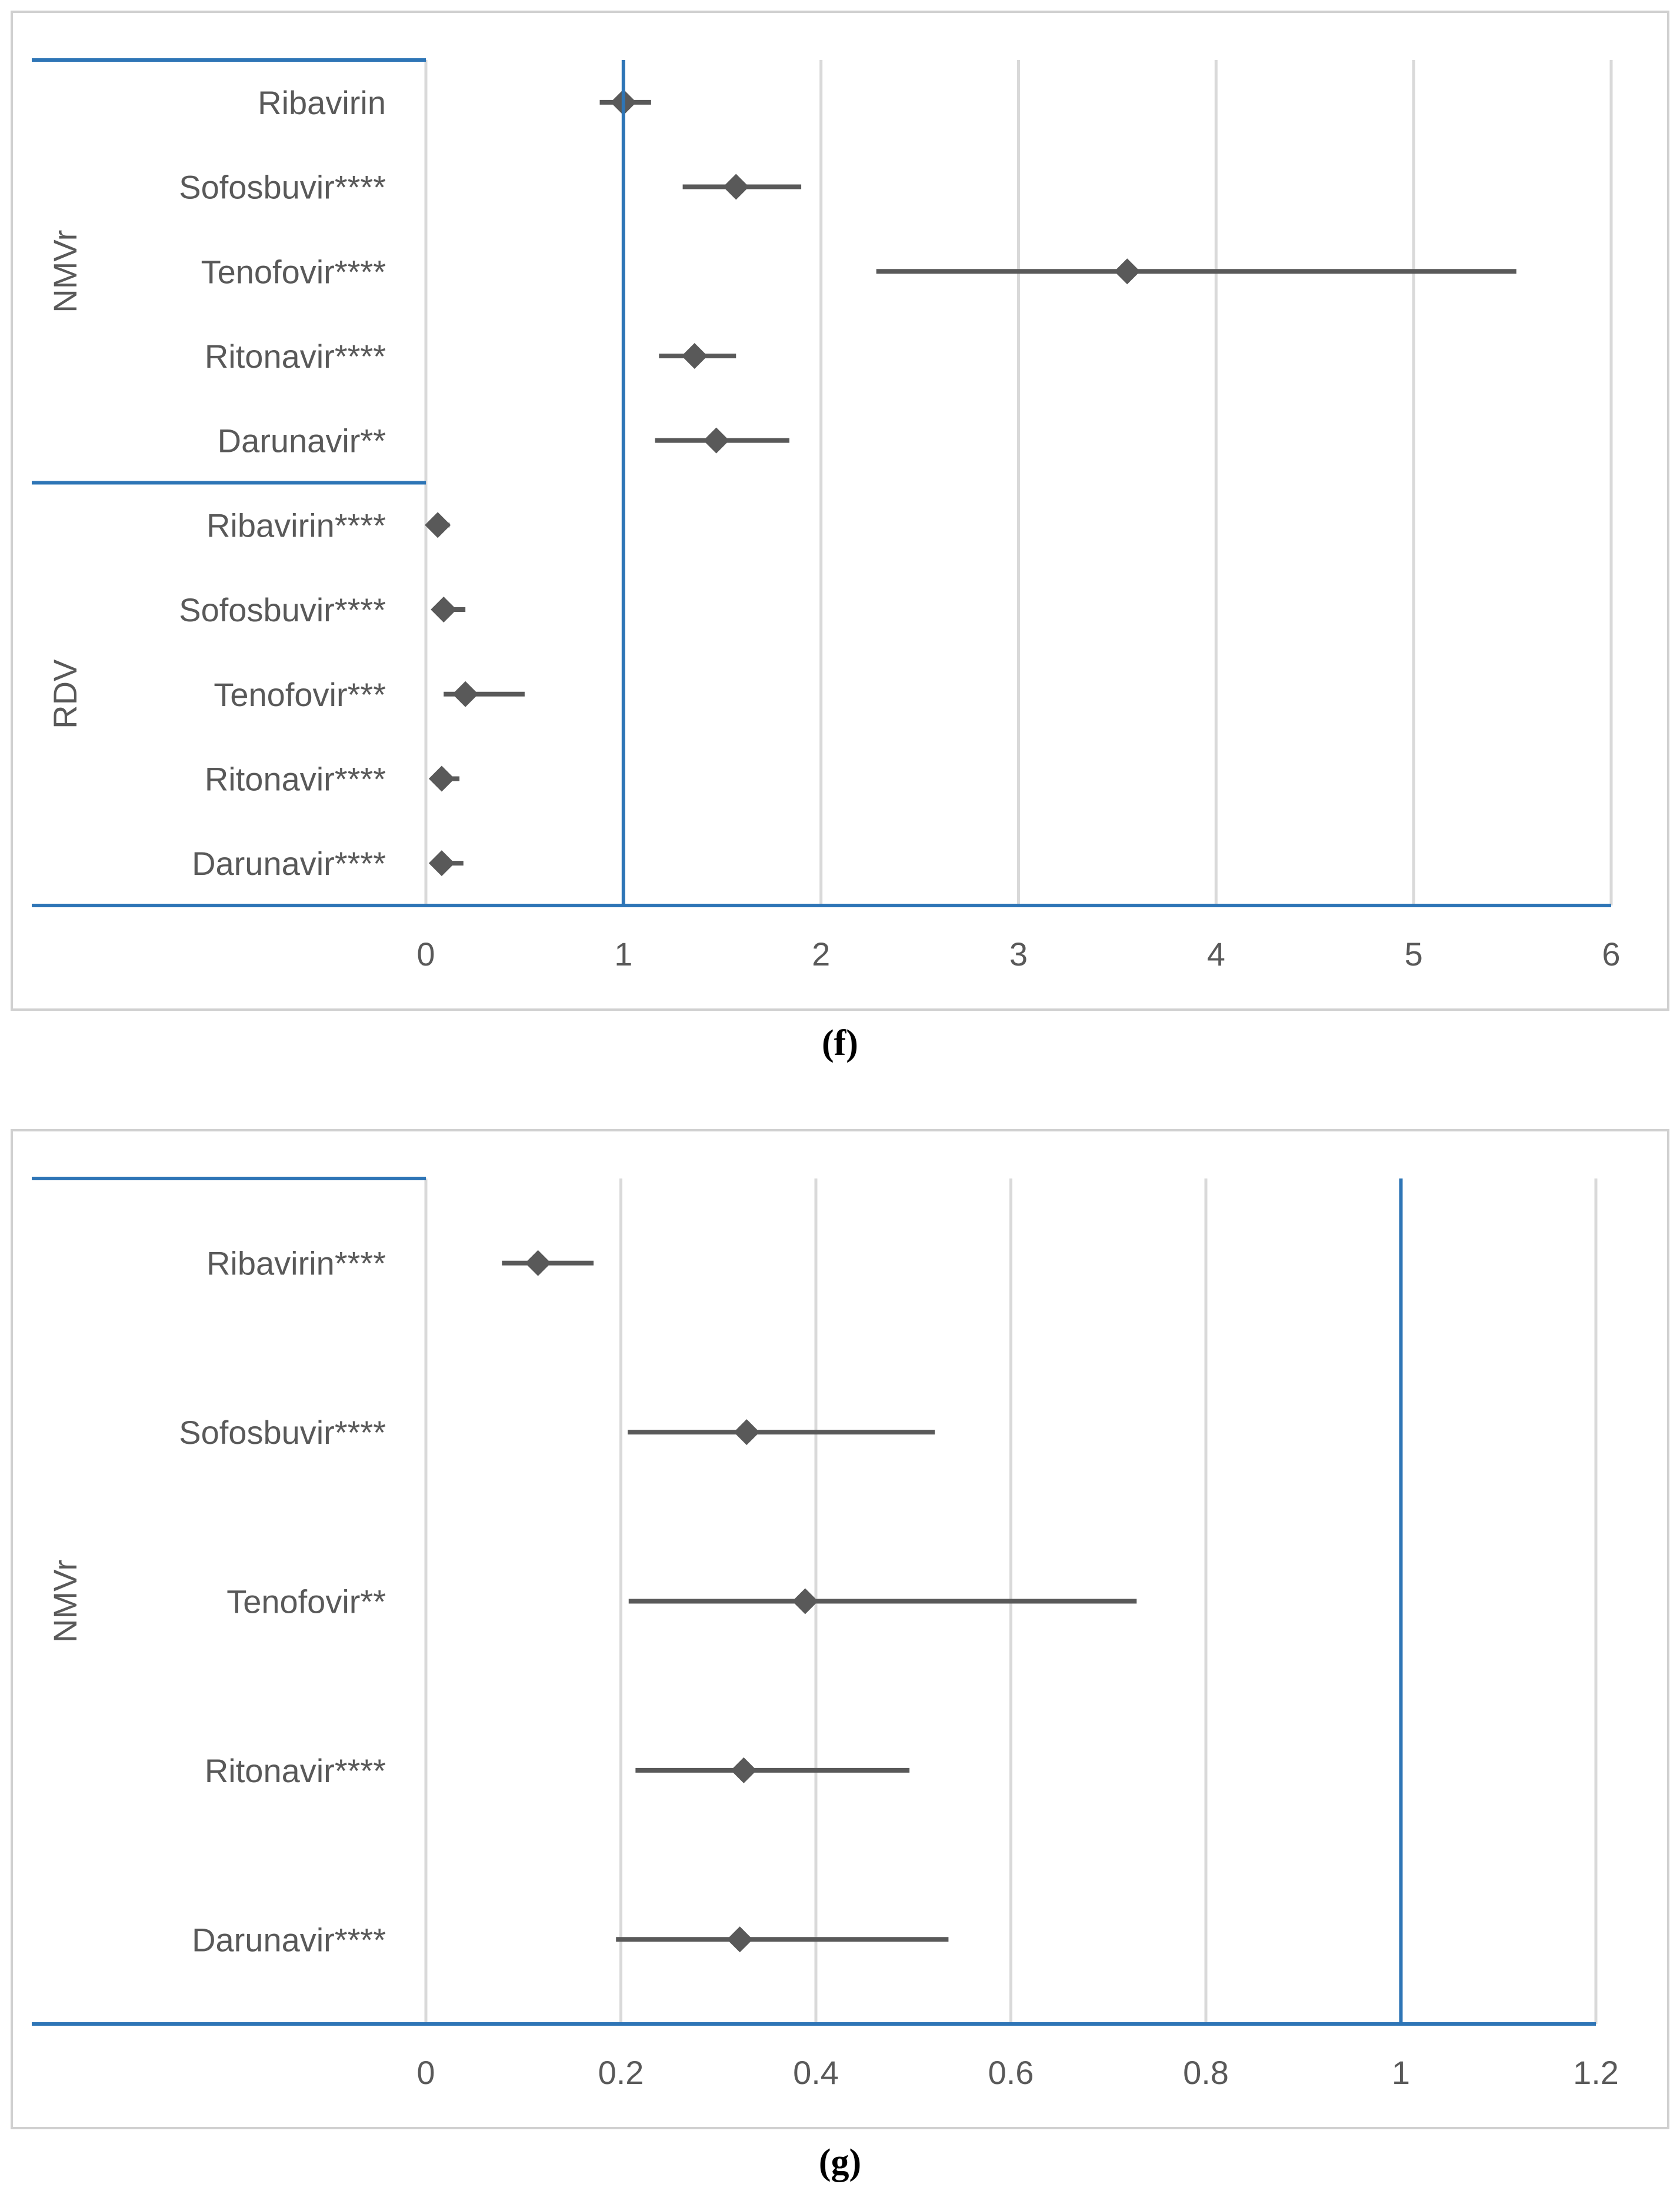 The image size is (1680, 2194). Describe the element at coordinates (1414, 954) in the screenshot. I see `x-tick-label: 5` at that location.